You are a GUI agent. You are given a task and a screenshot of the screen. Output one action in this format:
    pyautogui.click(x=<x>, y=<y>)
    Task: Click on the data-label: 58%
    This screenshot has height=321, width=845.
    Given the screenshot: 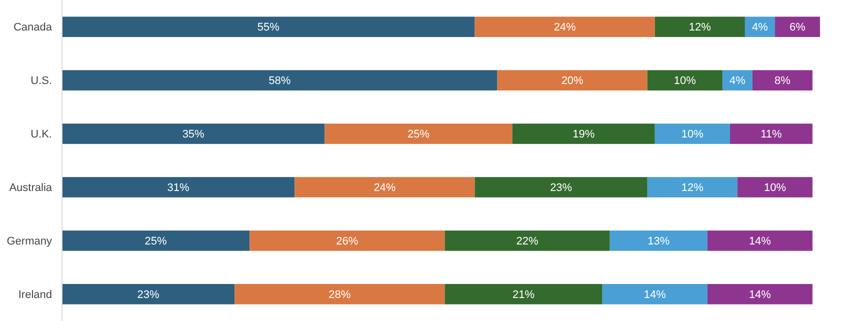 What is the action you would take?
    pyautogui.click(x=279, y=81)
    